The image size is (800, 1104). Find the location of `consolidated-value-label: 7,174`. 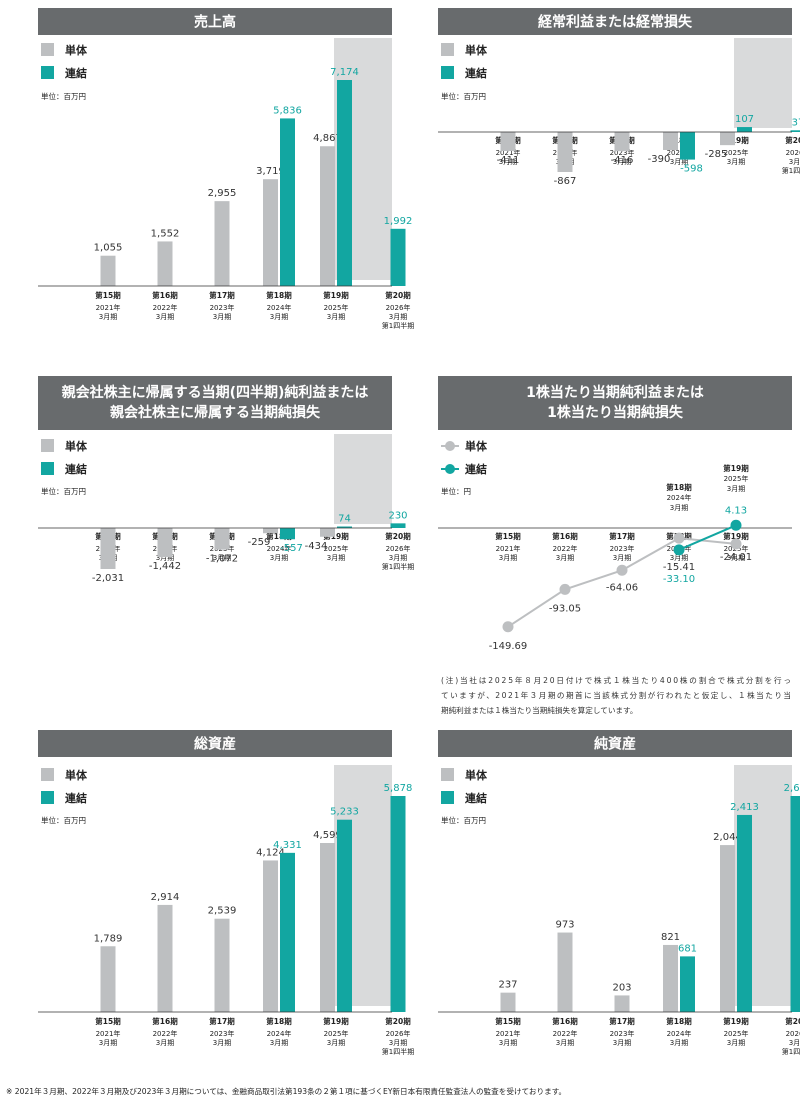

consolidated-value-label: 7,174 is located at coordinates (344, 72).